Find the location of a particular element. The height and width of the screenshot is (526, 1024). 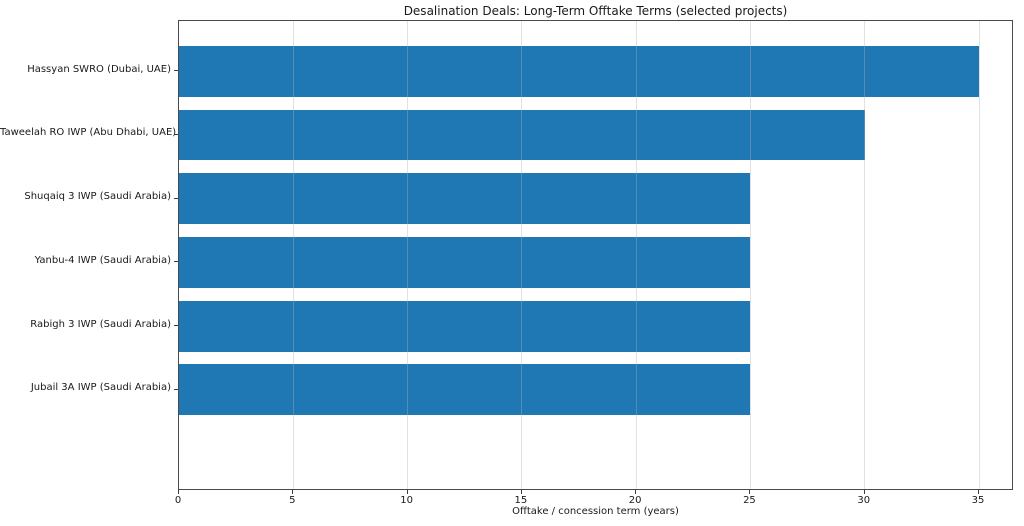

y-tick-label-1: Taweelah RO IWP (Abu Dhabi, UAE) is located at coordinates (88, 133).